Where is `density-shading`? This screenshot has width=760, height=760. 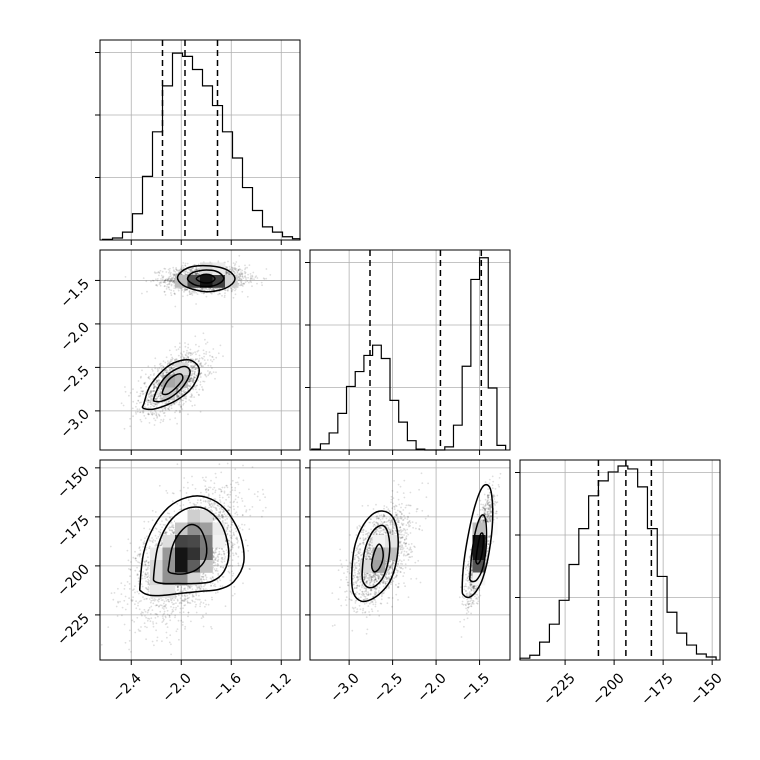
density-shading is located at coordinates (188, 554).